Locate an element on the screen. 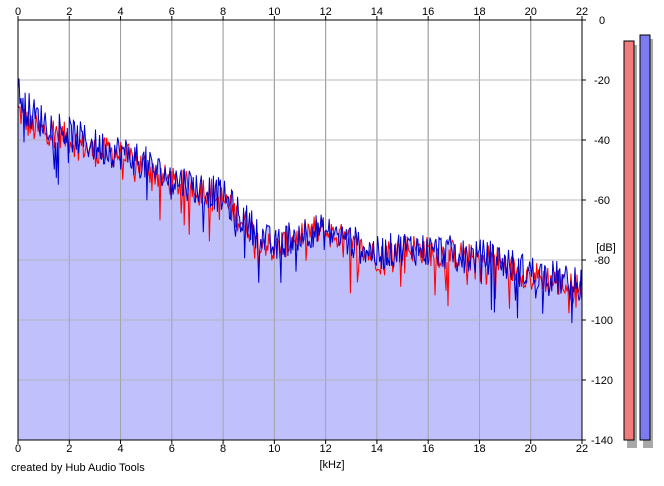  x-tick-label-top: 16 is located at coordinates (428, 12).